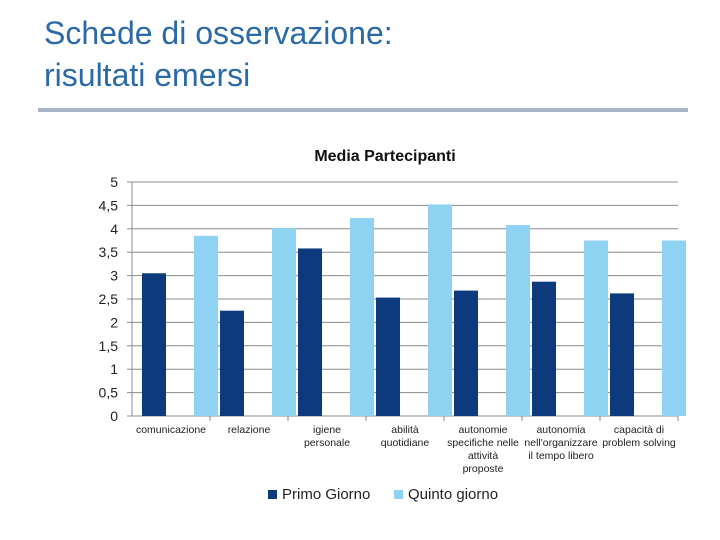 Image resolution: width=720 pixels, height=540 pixels. Describe the element at coordinates (249, 430) in the screenshot. I see `x-tick-label: relazione` at that location.